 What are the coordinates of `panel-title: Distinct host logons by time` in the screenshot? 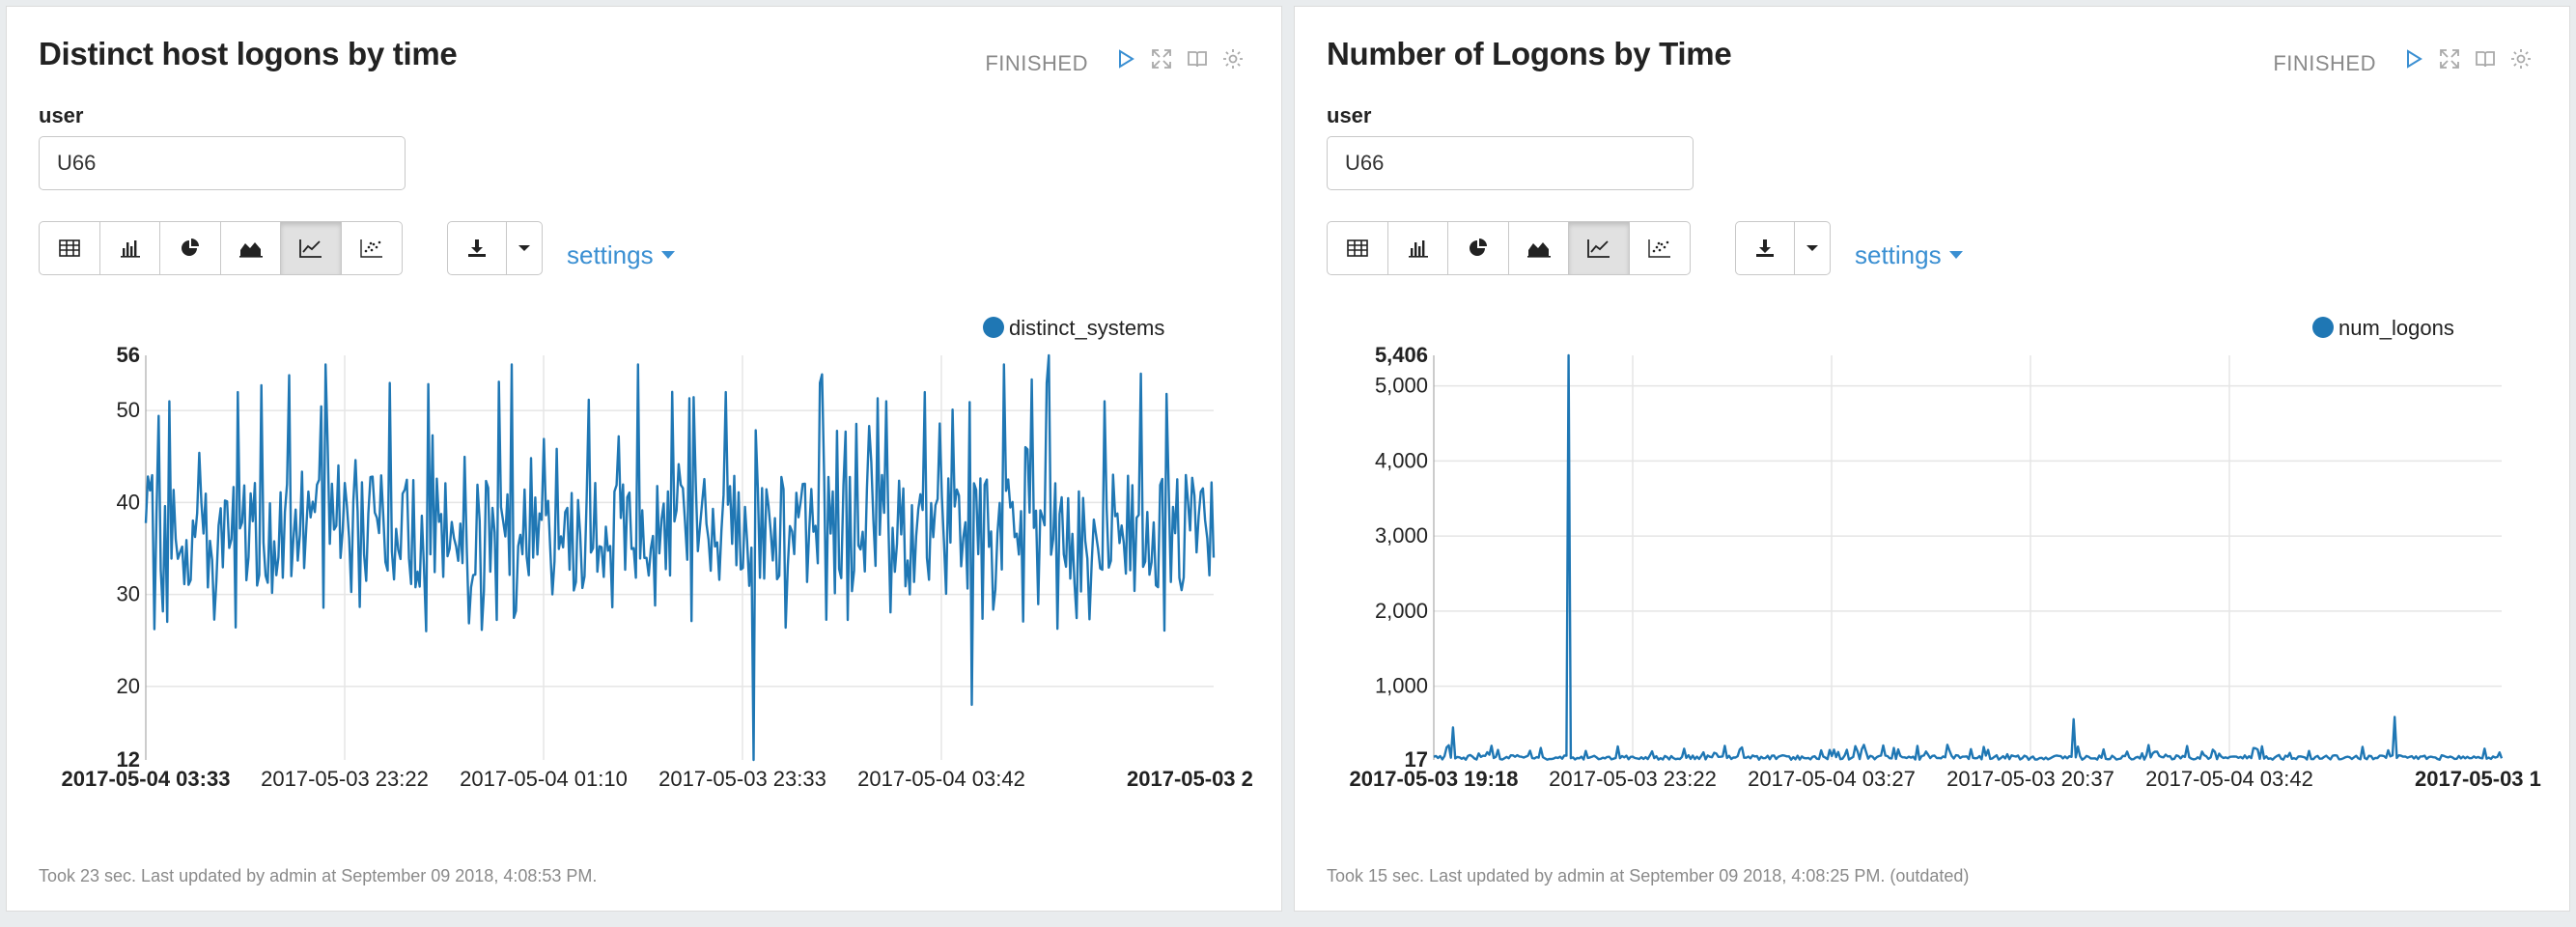 It's located at (248, 53).